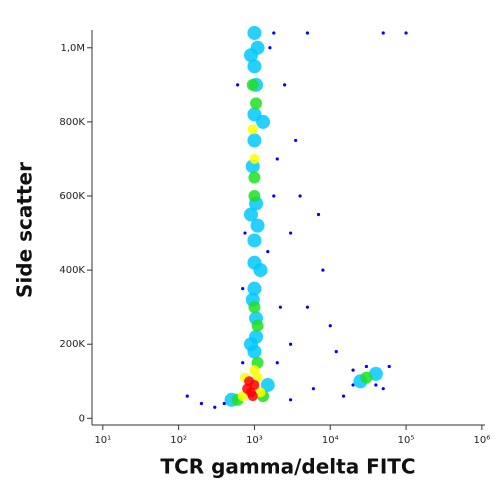 The width and height of the screenshot is (500, 492). I want to click on y-tick-label: 800K, so click(72, 122).